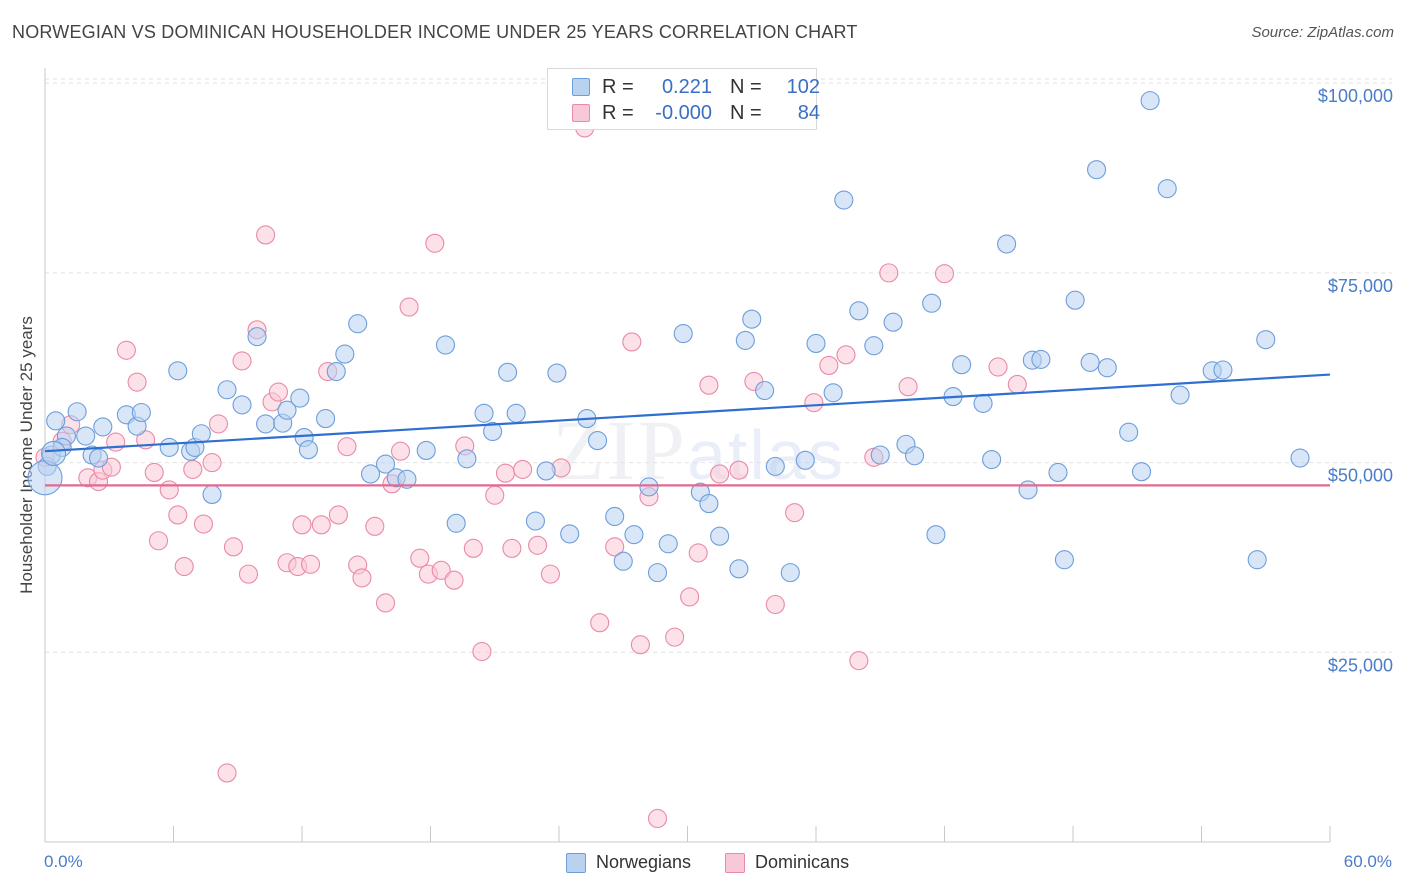 The width and height of the screenshot is (1406, 892). I want to click on legend-label-norwegians: Norwegians, so click(644, 862).